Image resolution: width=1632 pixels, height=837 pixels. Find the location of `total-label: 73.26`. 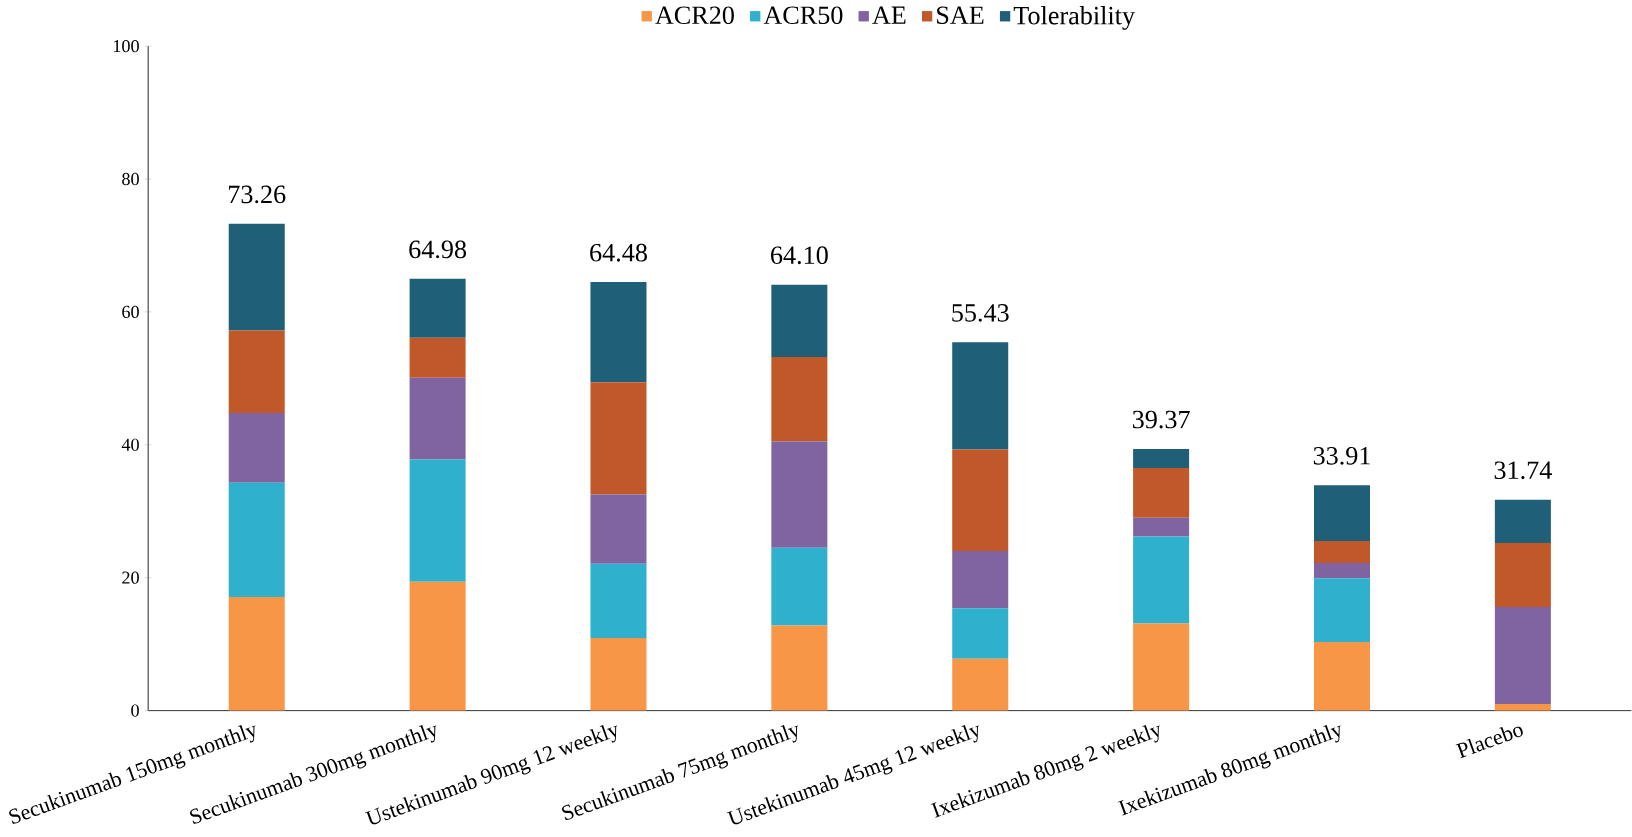

total-label: 73.26 is located at coordinates (257, 194).